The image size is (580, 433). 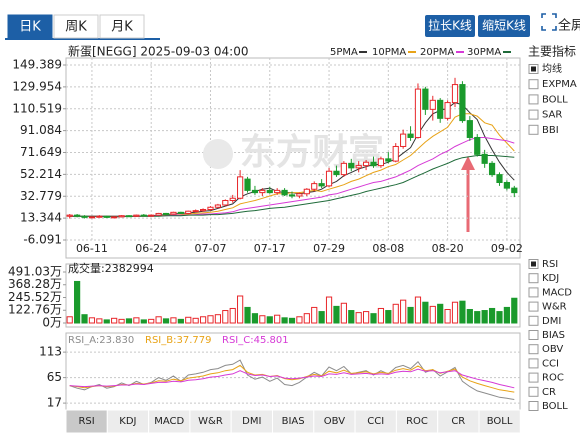 I want to click on bottom-tab-label: MACD, so click(x=169, y=421).